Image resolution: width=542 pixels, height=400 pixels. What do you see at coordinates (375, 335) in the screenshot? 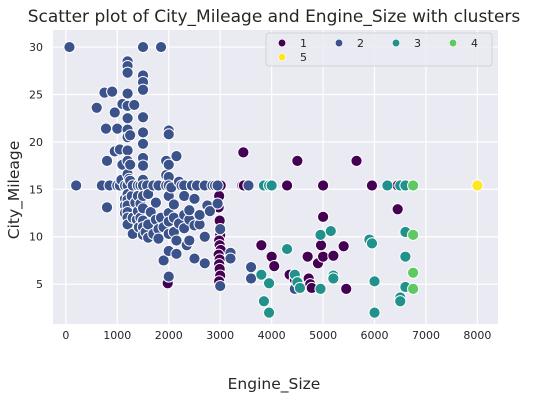
I see `x-tick-label: 6000` at bounding box center [375, 335].